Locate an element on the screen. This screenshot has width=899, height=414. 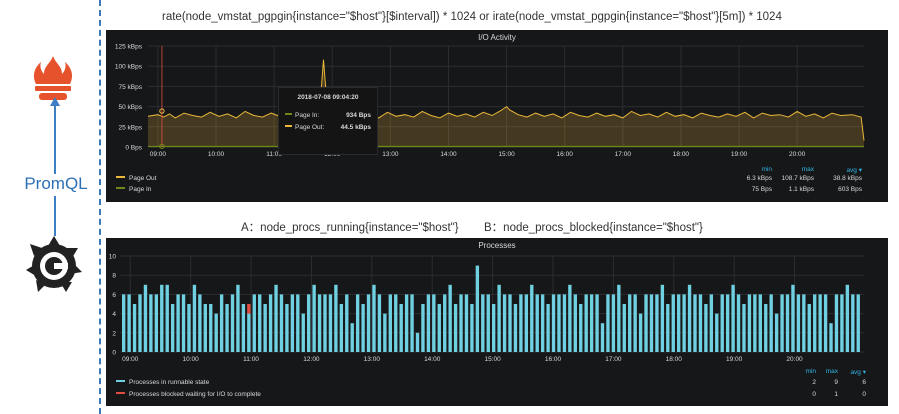
proc-blocked-max: 1 is located at coordinates (836, 394).